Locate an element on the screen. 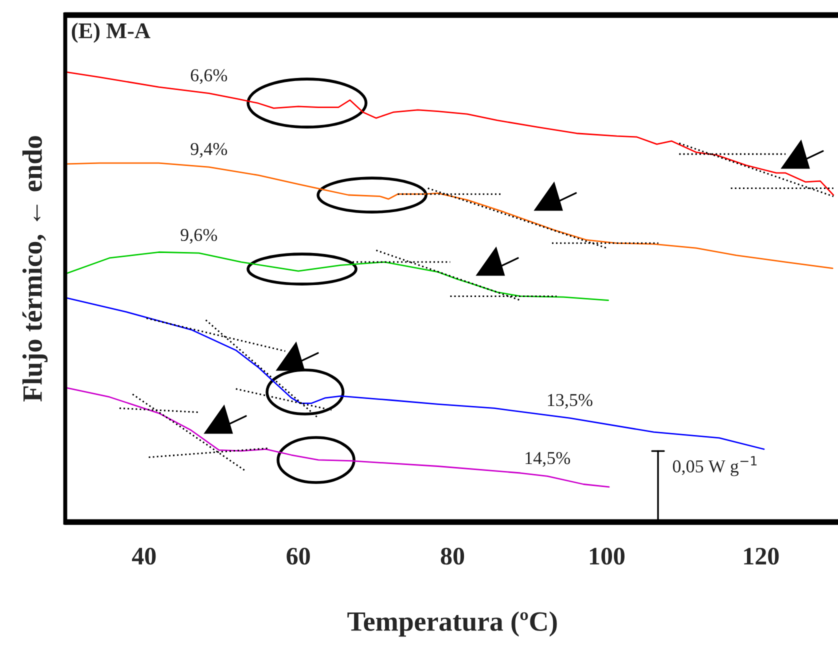 This screenshot has height=655, width=838. x-tick-label: 40 is located at coordinates (144, 556).